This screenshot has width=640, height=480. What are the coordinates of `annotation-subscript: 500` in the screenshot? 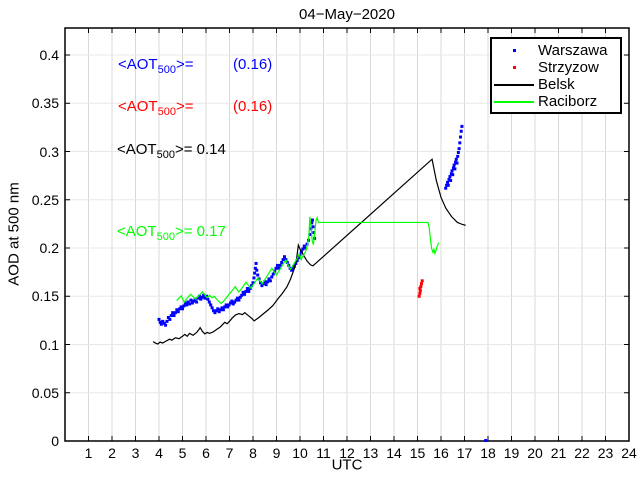 It's located at (166, 112).